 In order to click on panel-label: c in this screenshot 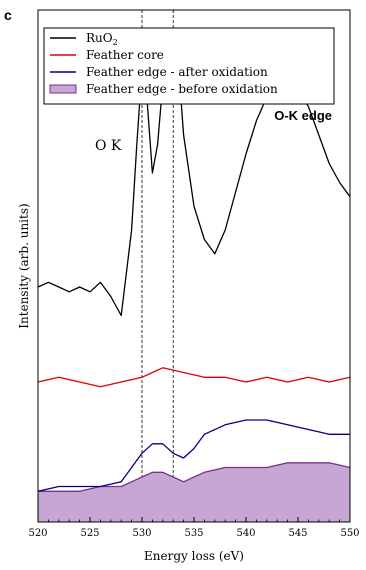, I will do `click(8, 15)`.